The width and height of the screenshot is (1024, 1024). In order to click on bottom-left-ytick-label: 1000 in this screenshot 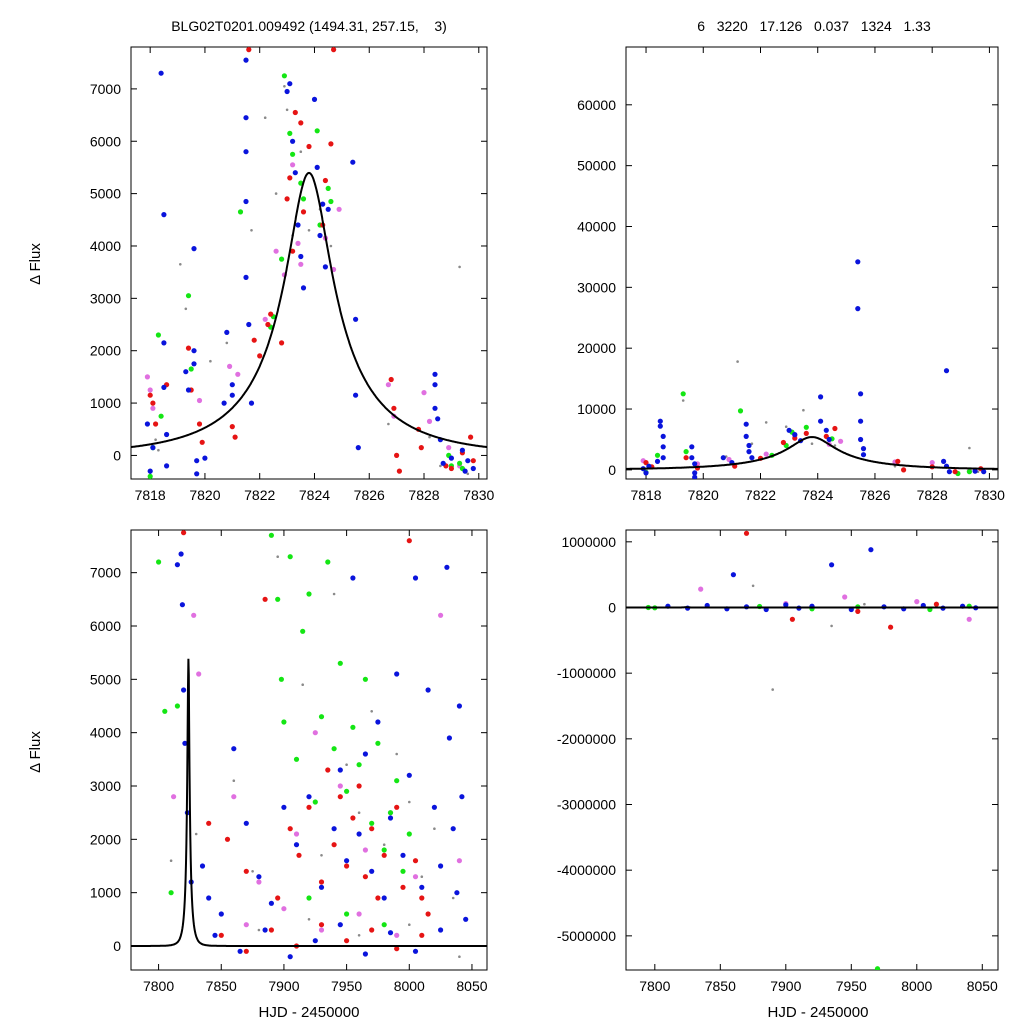, I will do `click(105, 893)`.